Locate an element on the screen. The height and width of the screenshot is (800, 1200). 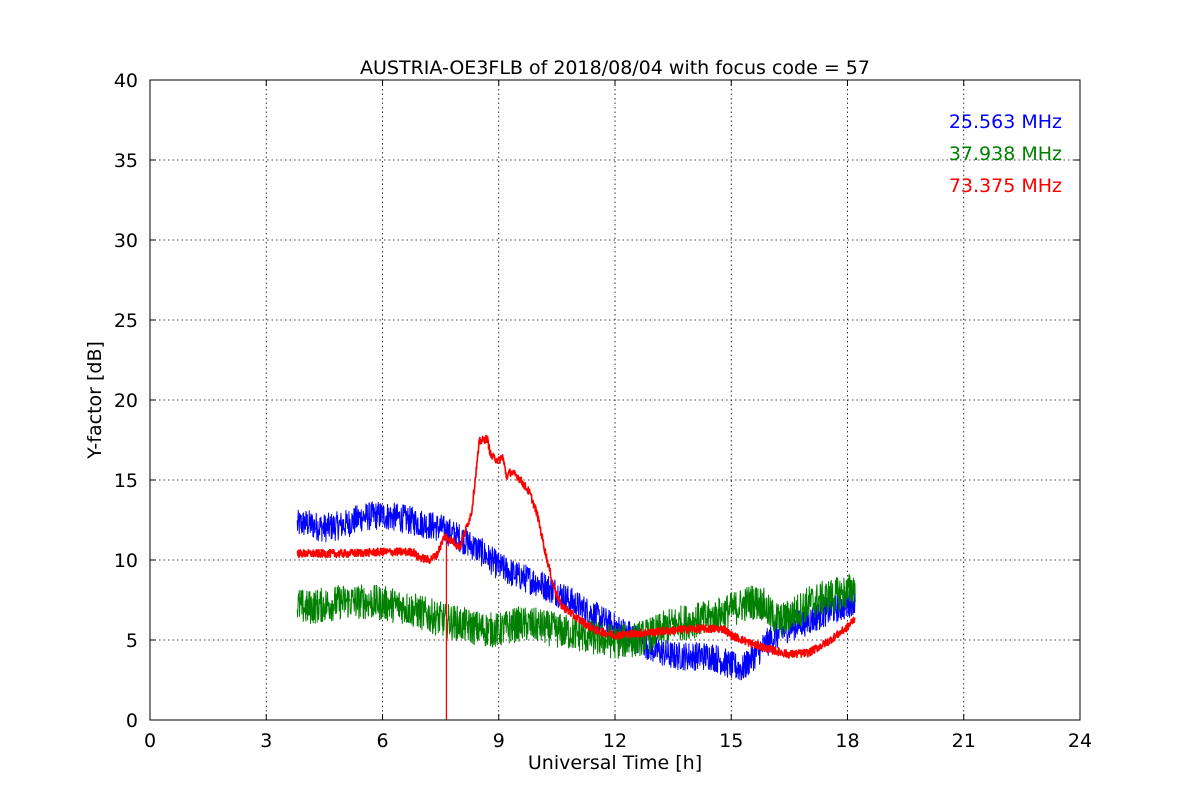
x-tick-label: 18 is located at coordinates (847, 741).